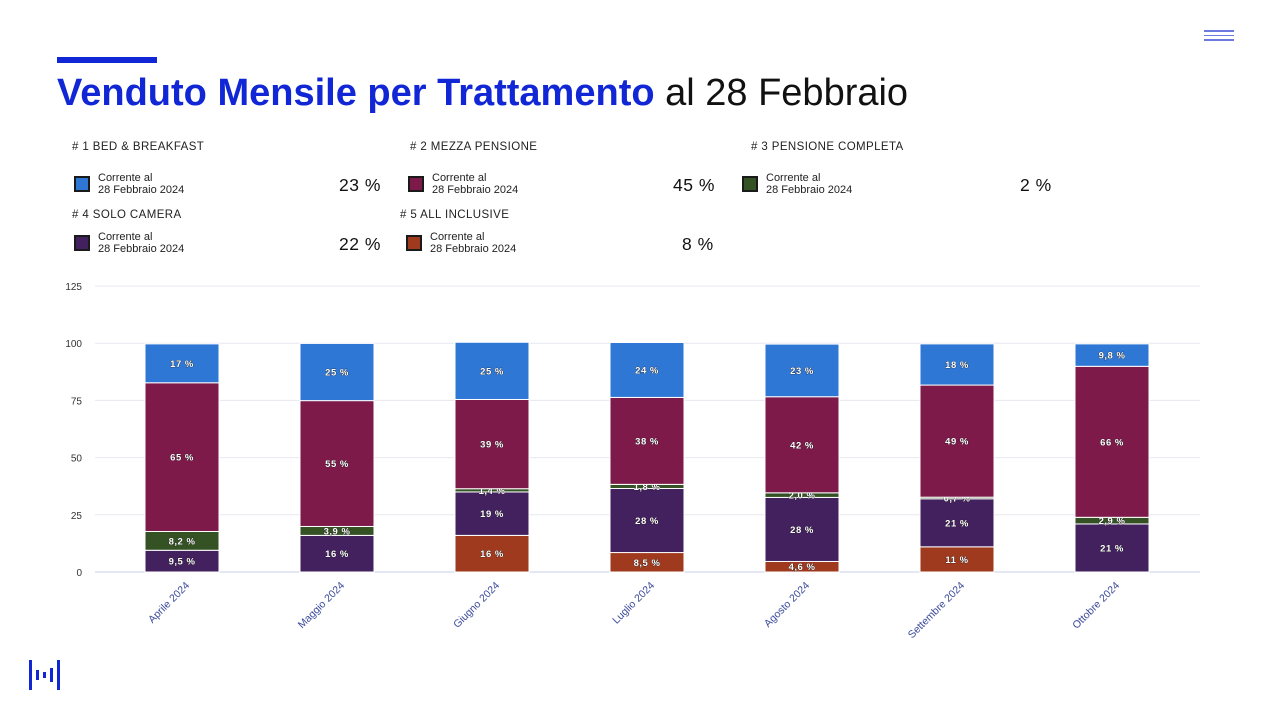 The image size is (1280, 720). I want to click on data-label: 8,2 %, so click(182, 541).